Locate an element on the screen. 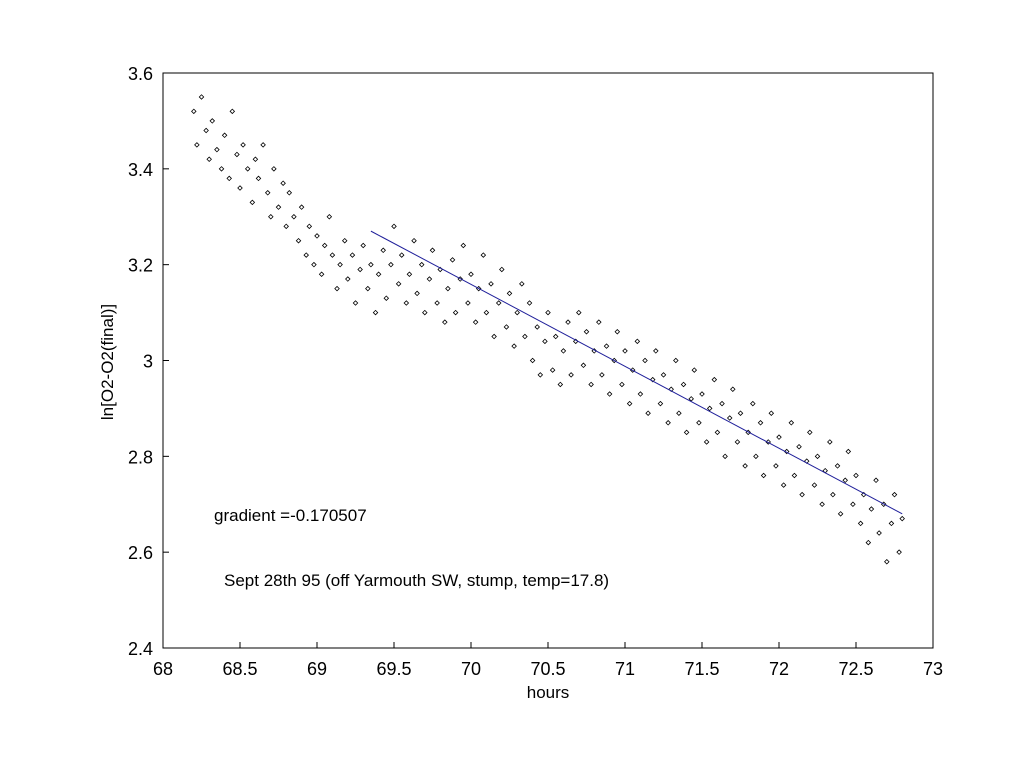 This screenshot has height=757, width=1024. x-tick-label: 73 is located at coordinates (933, 669).